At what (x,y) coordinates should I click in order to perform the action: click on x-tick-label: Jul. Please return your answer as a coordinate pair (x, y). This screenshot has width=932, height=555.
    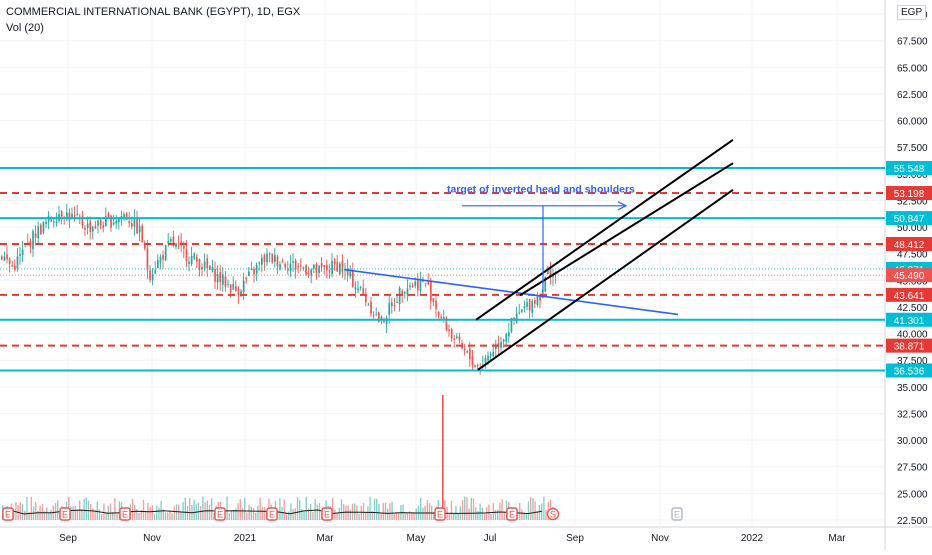
    Looking at the image, I should click on (490, 538).